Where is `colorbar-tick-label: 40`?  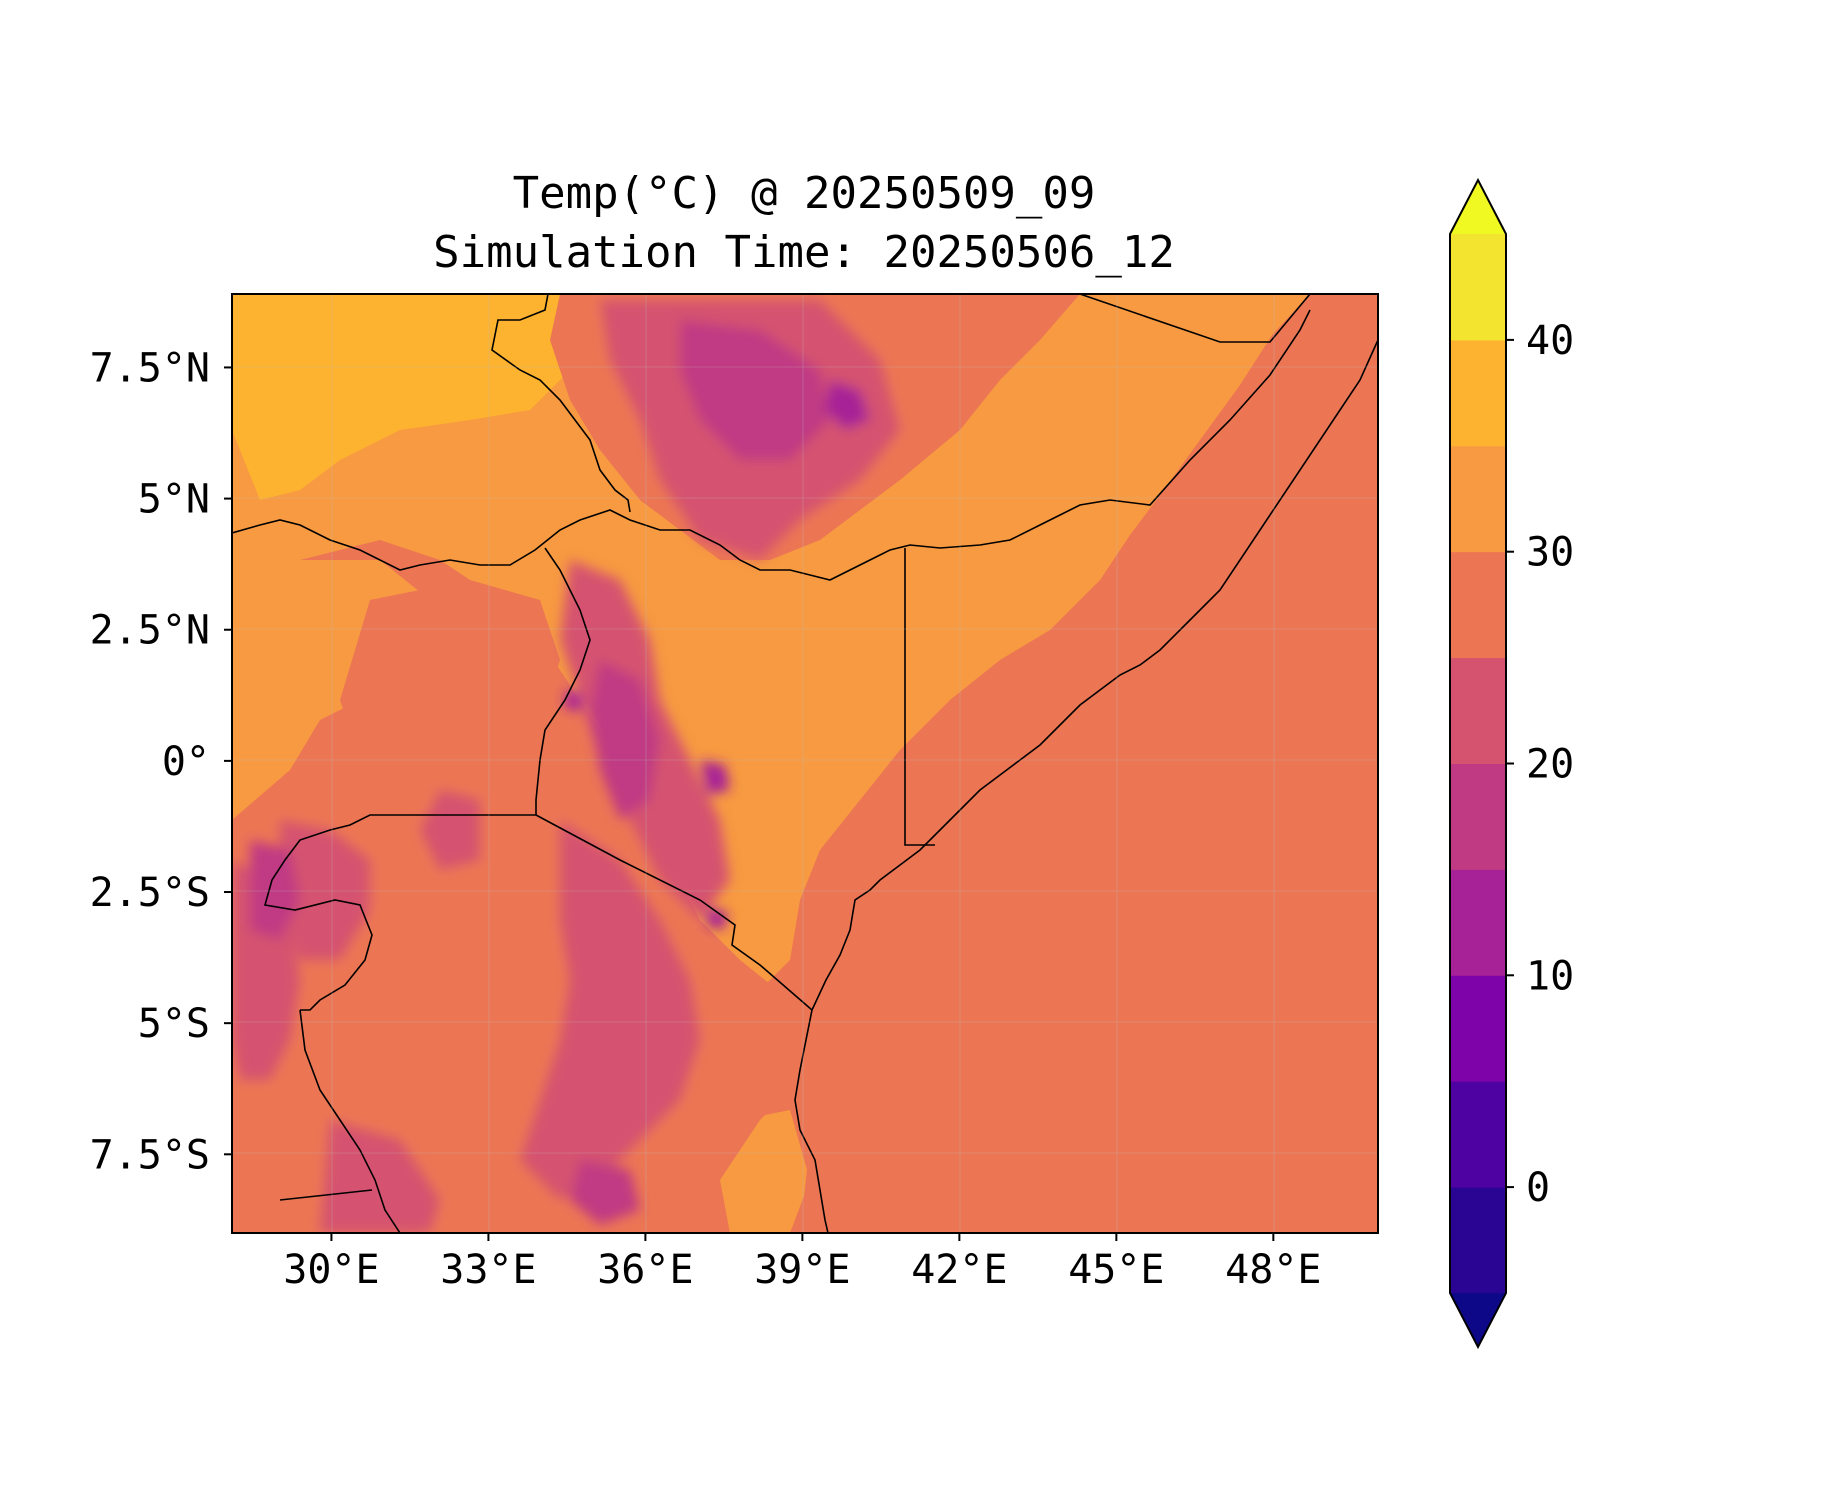 colorbar-tick-label: 40 is located at coordinates (1550, 341).